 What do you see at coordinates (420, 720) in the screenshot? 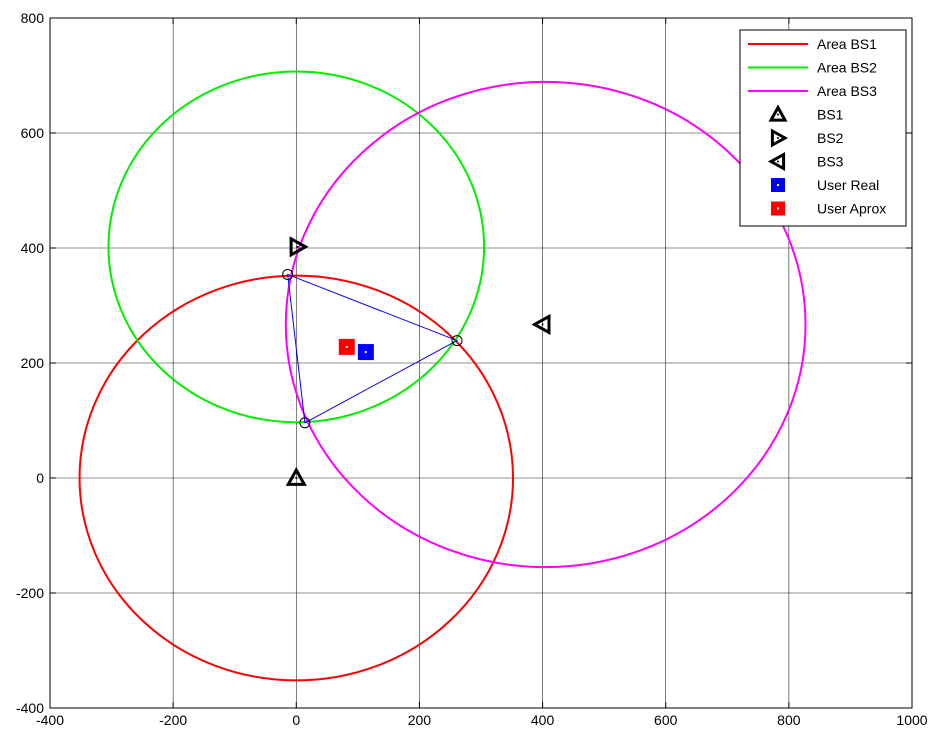
I see `x-tick-label: 200` at bounding box center [420, 720].